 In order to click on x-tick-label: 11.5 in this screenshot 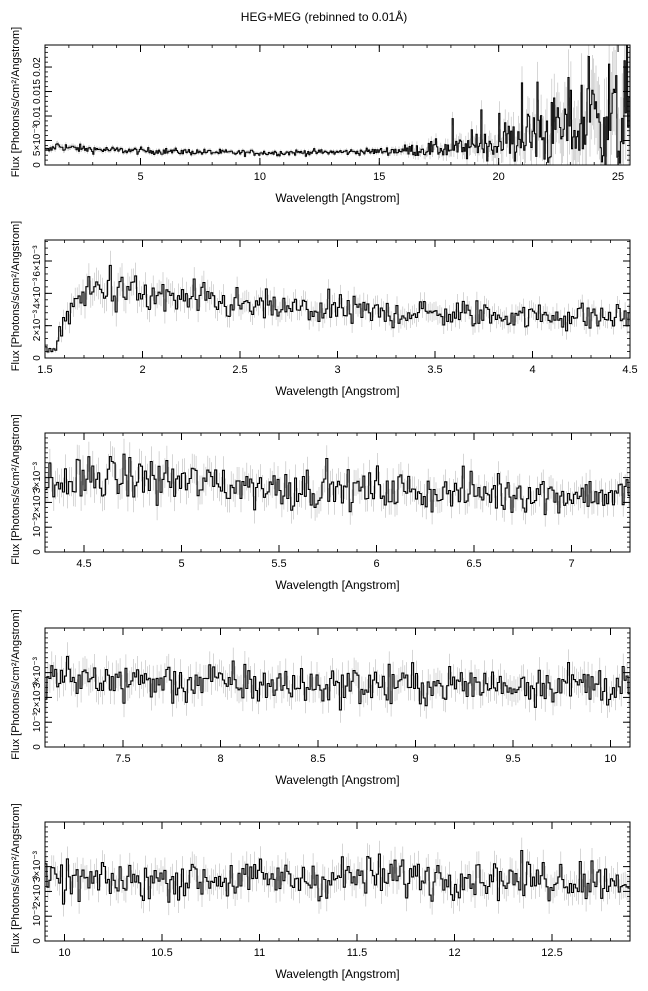, I will do `click(357, 953)`.